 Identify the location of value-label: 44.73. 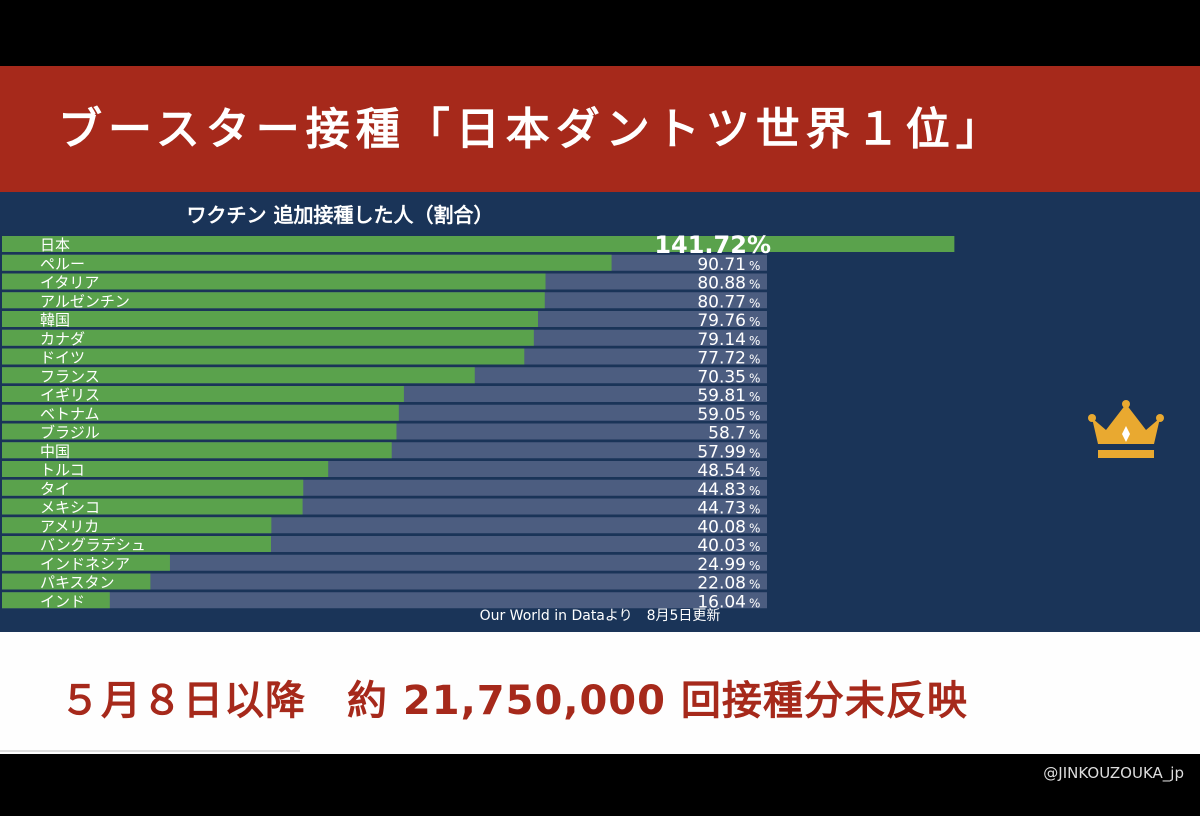
(721, 509).